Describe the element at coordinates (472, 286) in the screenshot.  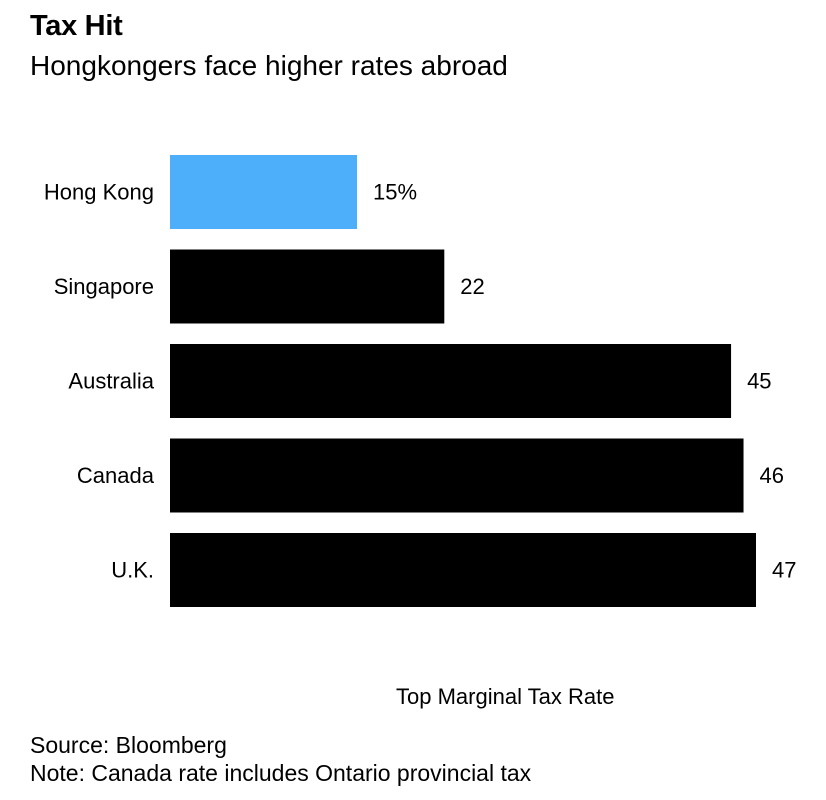
I see `value-label: 22` at that location.